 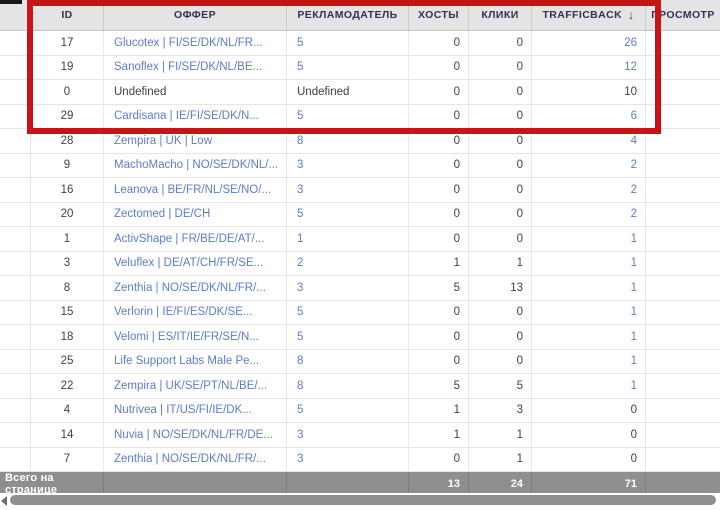 I want to click on column-header-clicks: КЛИКИ, so click(x=499, y=15).